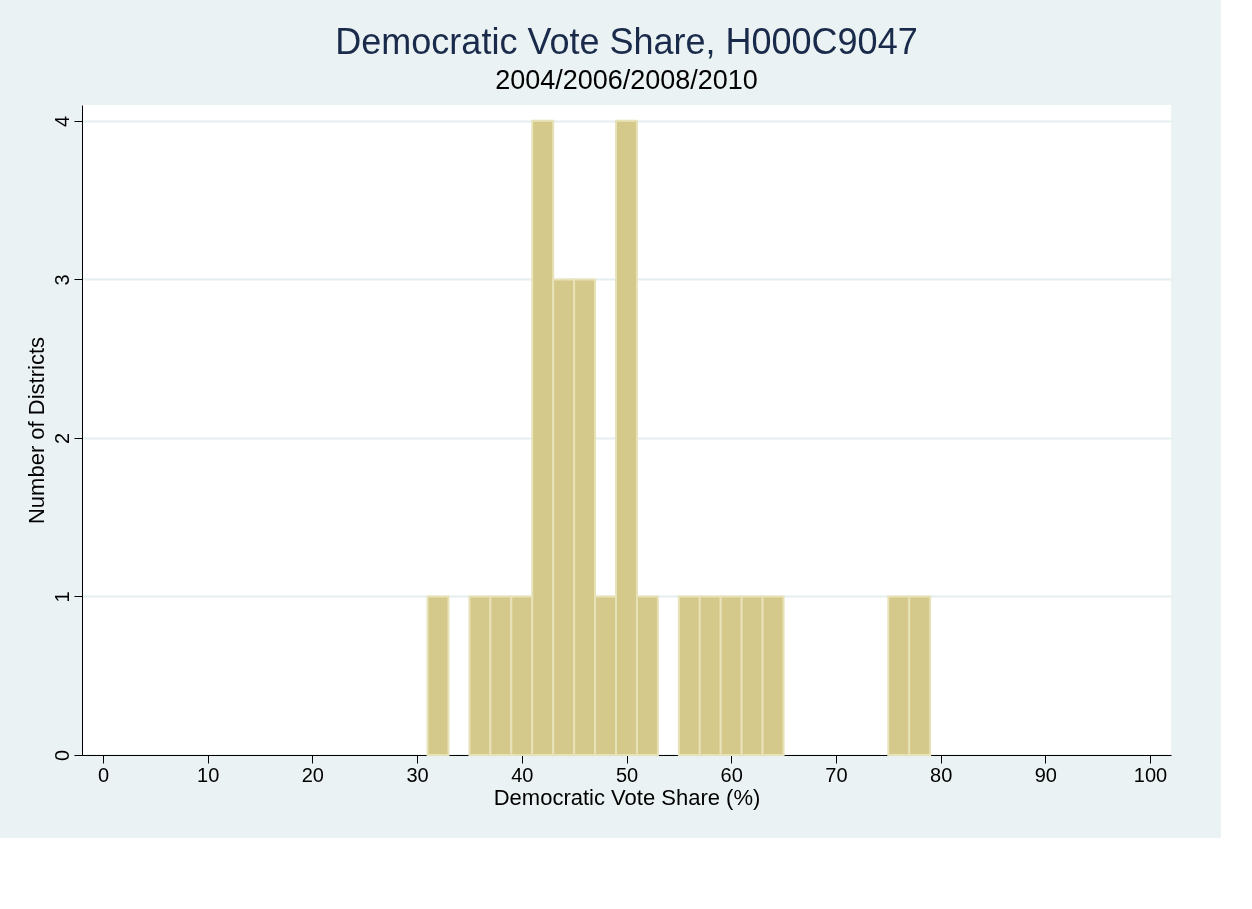 The image size is (1252, 909). What do you see at coordinates (627, 774) in the screenshot?
I see `x-tick-label: 50` at bounding box center [627, 774].